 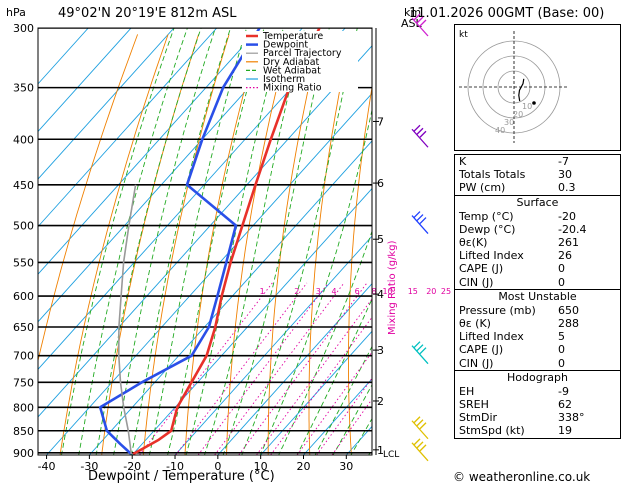 I want to click on most-unstable-row: CIN (J) 0, so click(x=537, y=363).